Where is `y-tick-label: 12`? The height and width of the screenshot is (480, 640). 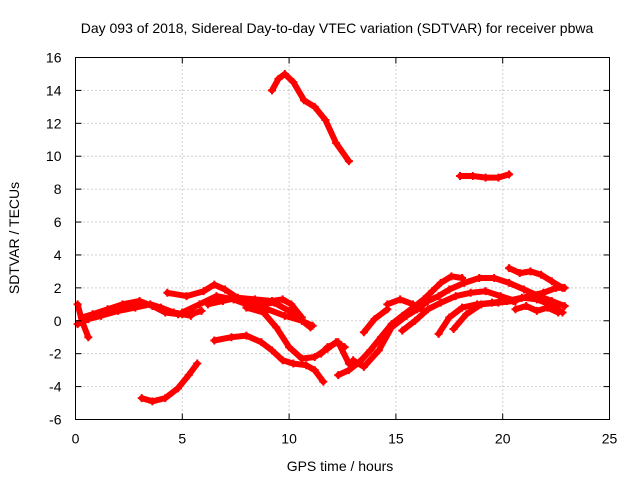
y-tick-label: 12 is located at coordinates (54, 123).